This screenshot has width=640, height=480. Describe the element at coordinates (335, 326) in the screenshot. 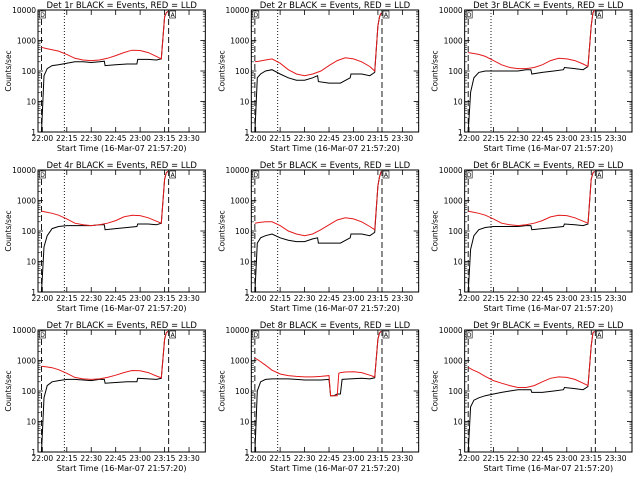

I see `chart-title: Det 8r BLACK = Events, RED = LLD` at that location.